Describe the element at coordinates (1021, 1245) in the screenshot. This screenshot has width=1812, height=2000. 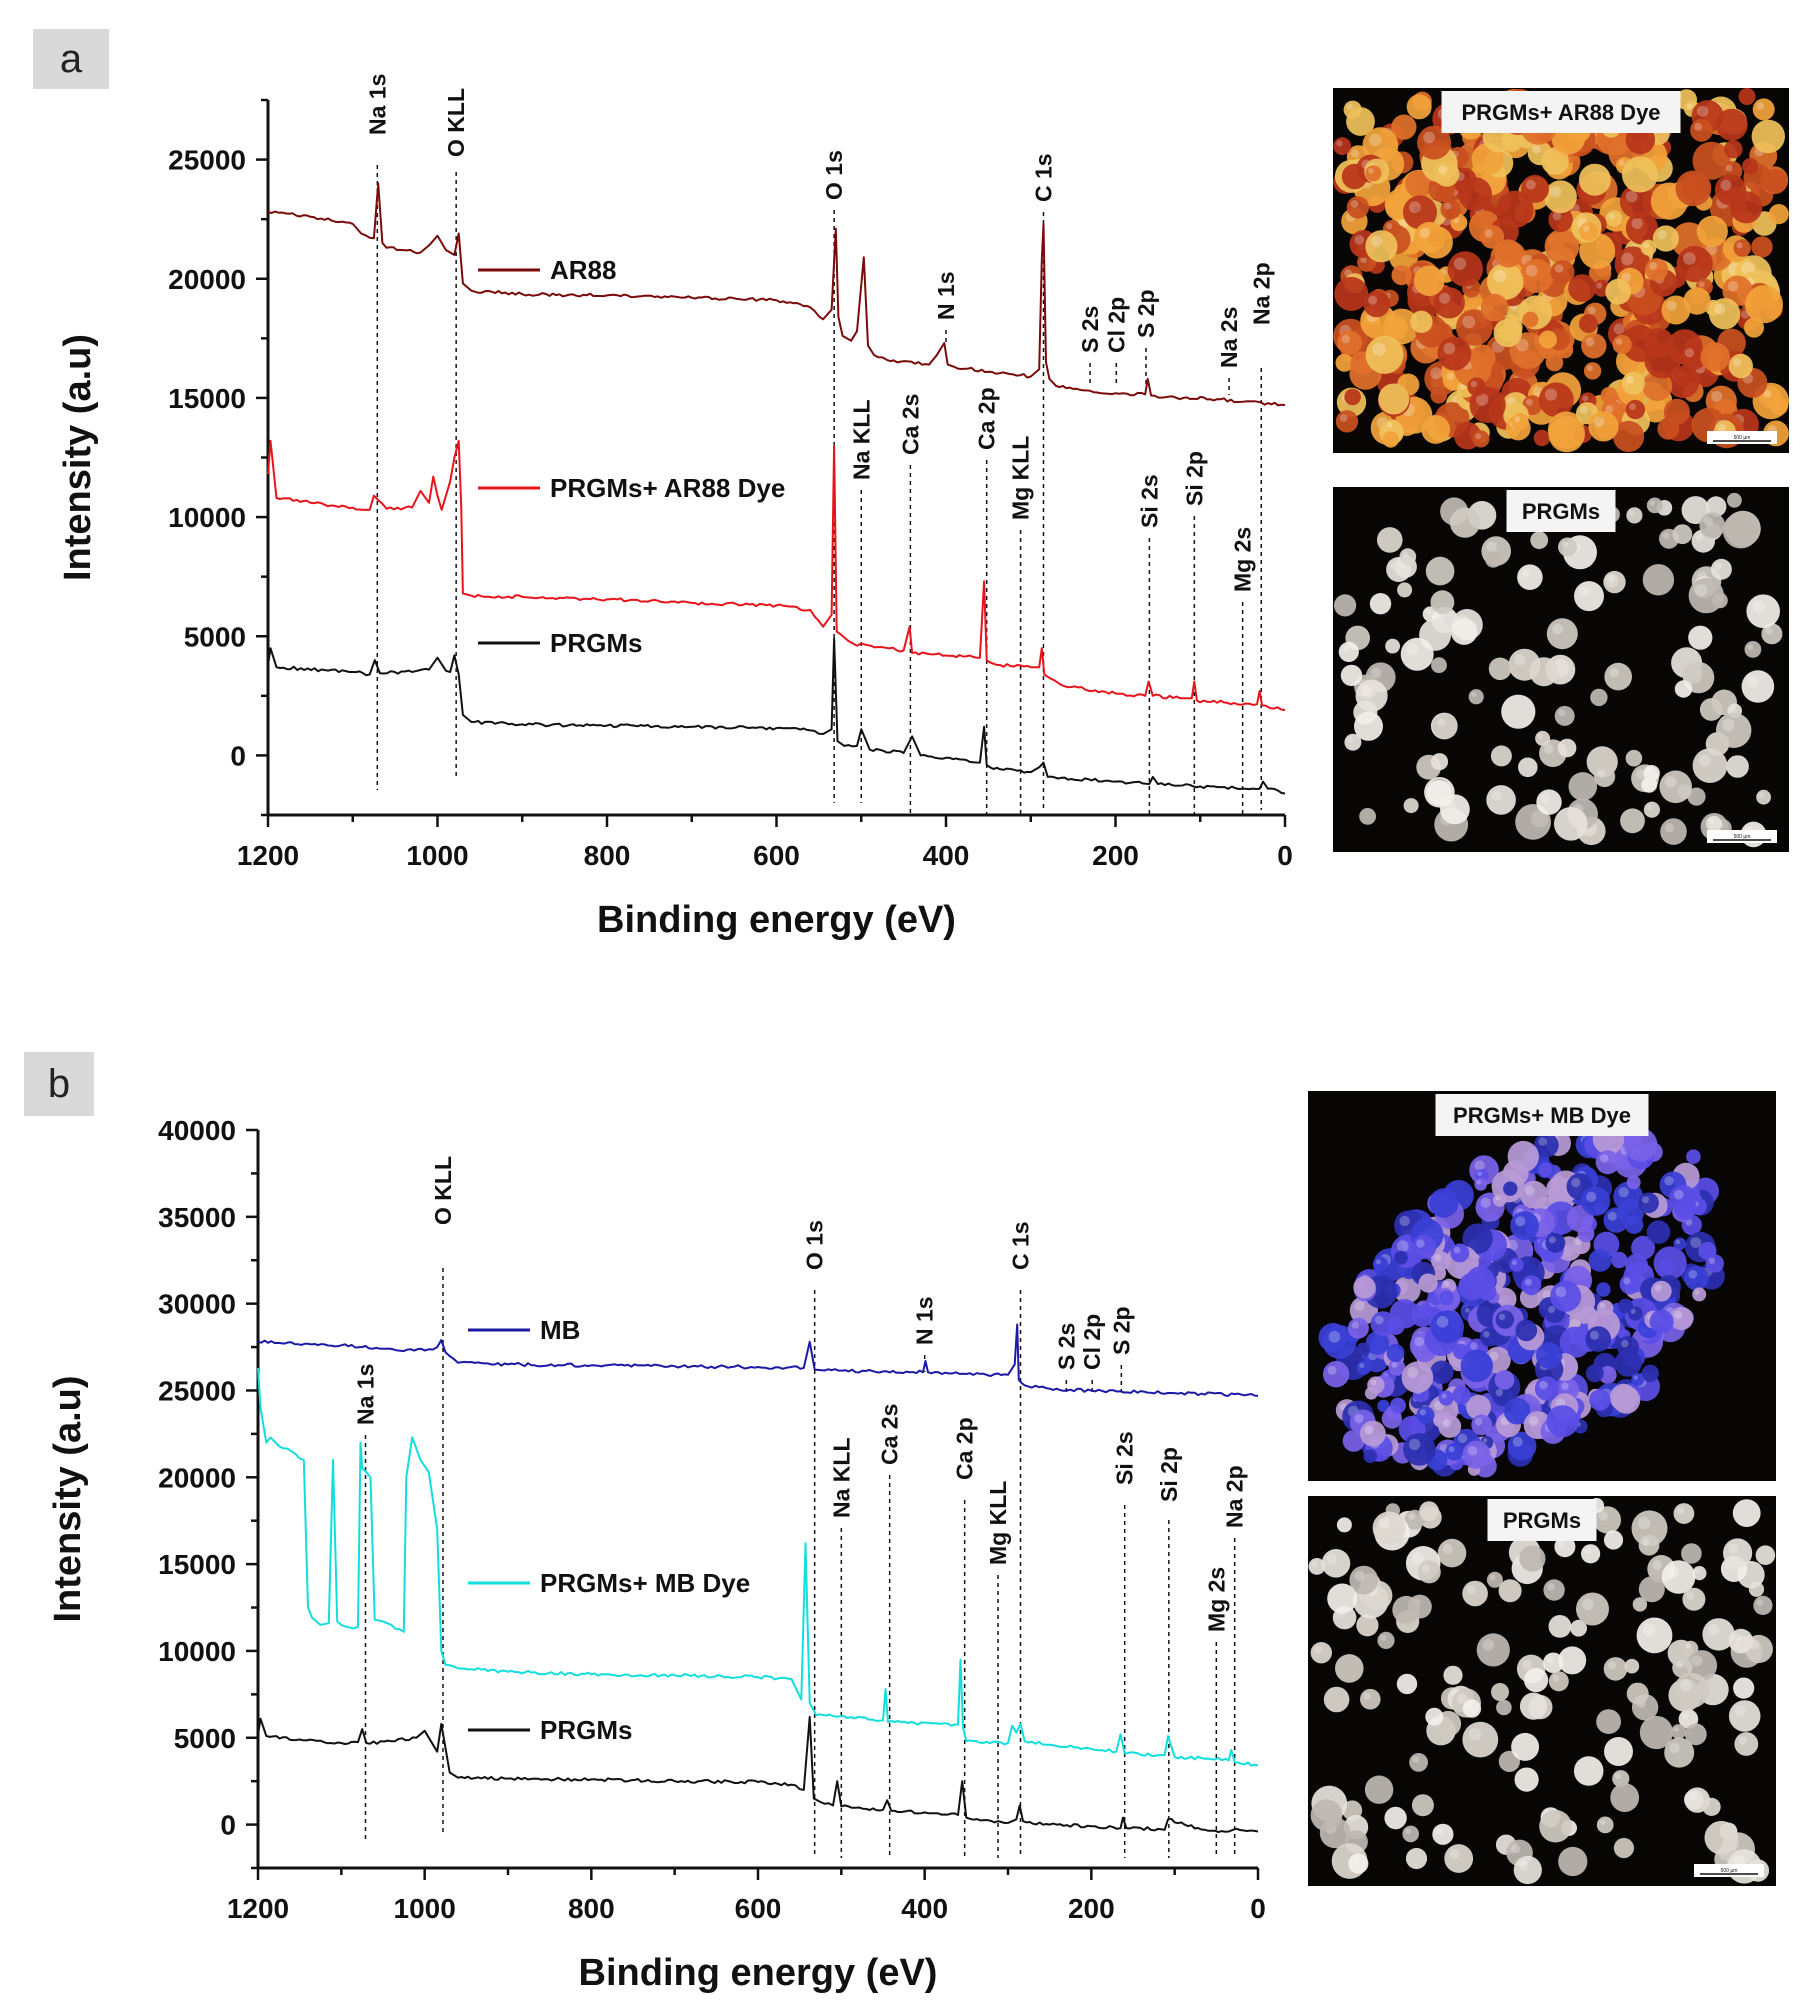
I see `peak-label: C 1s` at that location.